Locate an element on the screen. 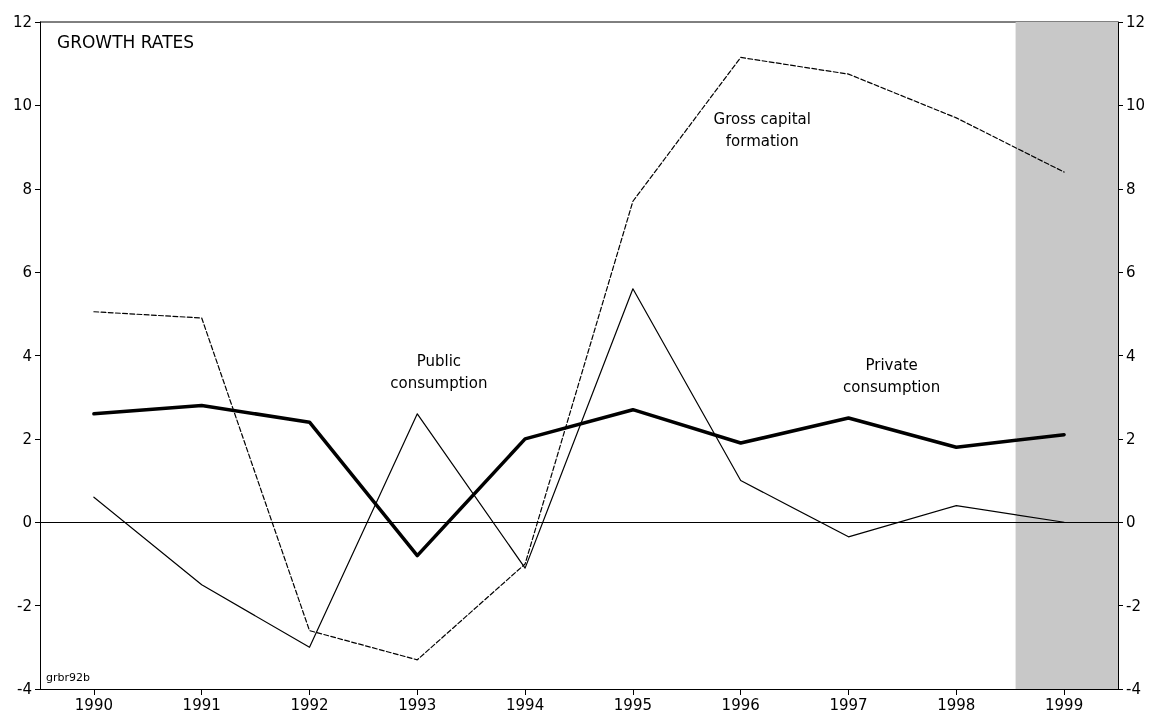 This screenshot has width=1156, height=721. series-label: Private consumption is located at coordinates (892, 376).